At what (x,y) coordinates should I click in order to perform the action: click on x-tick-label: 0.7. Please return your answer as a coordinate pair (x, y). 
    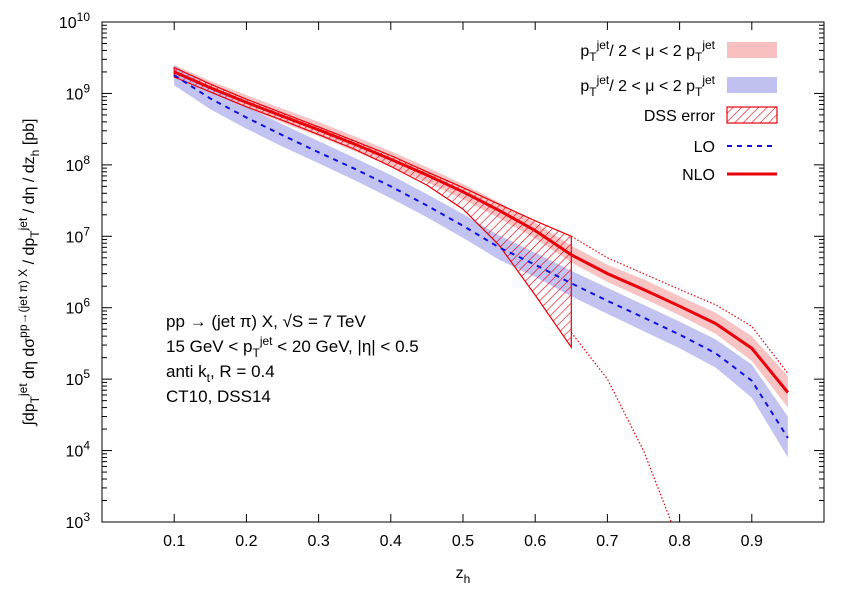
    Looking at the image, I should click on (607, 541).